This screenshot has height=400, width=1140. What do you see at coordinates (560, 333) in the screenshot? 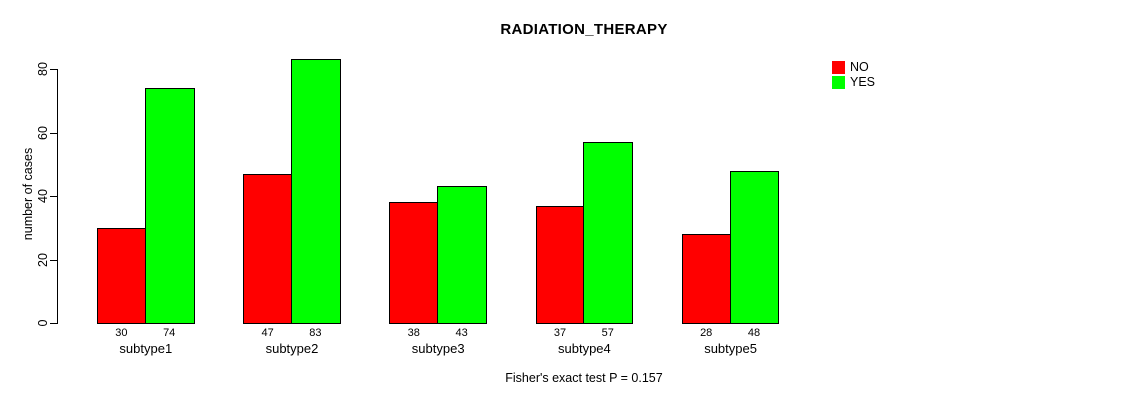
I see `bar-value-label: 37` at bounding box center [560, 333].